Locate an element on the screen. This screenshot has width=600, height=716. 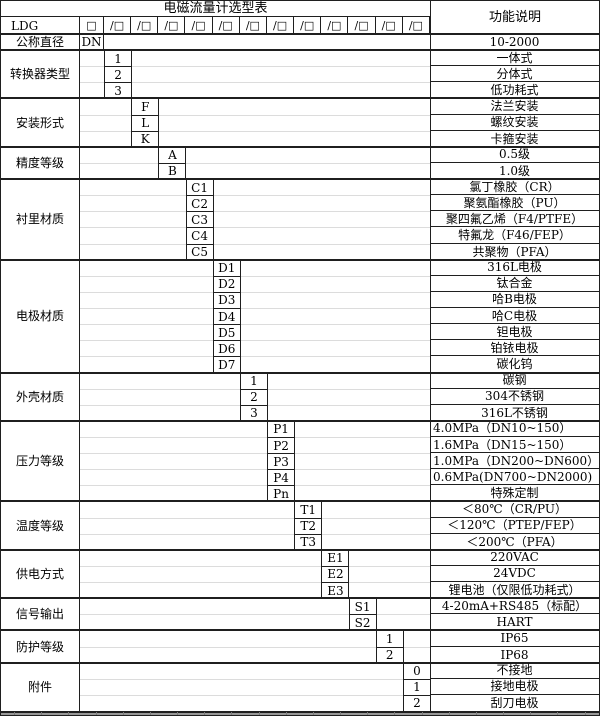
category-label: 电极材质 is located at coordinates (39, 316).